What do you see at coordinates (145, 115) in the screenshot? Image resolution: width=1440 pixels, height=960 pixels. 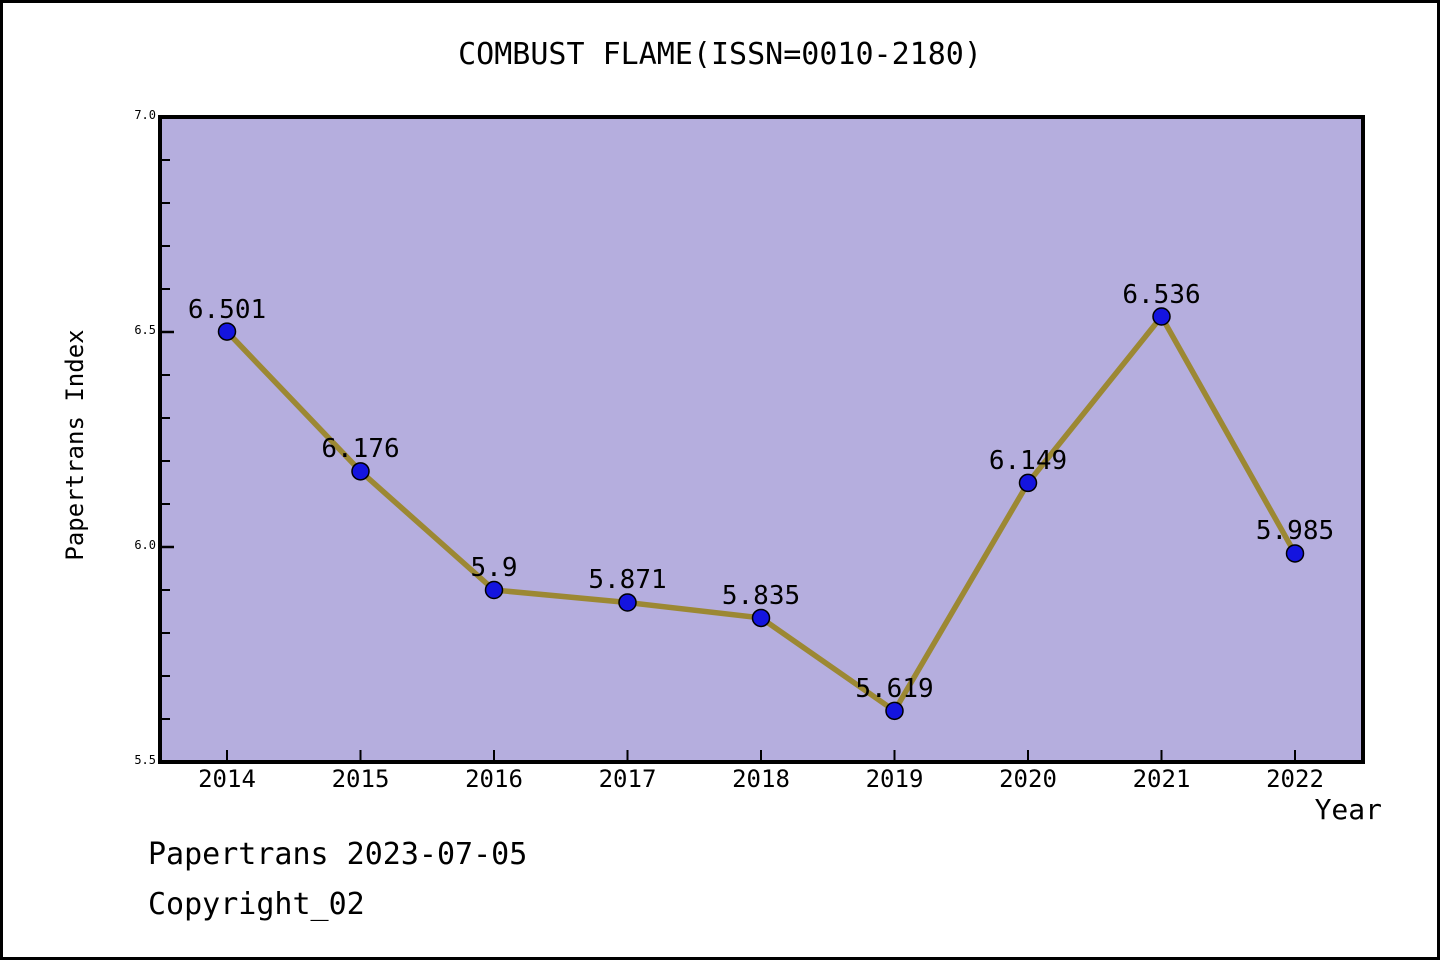 I see `y-tick-label: 7.0` at bounding box center [145, 115].